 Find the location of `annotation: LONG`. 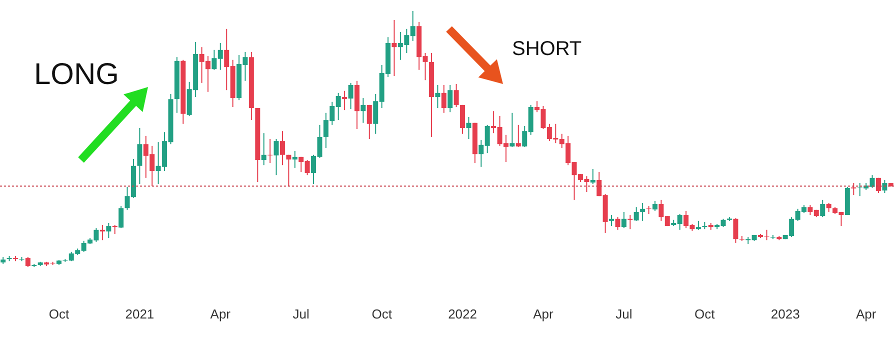

annotation: LONG is located at coordinates (77, 74).